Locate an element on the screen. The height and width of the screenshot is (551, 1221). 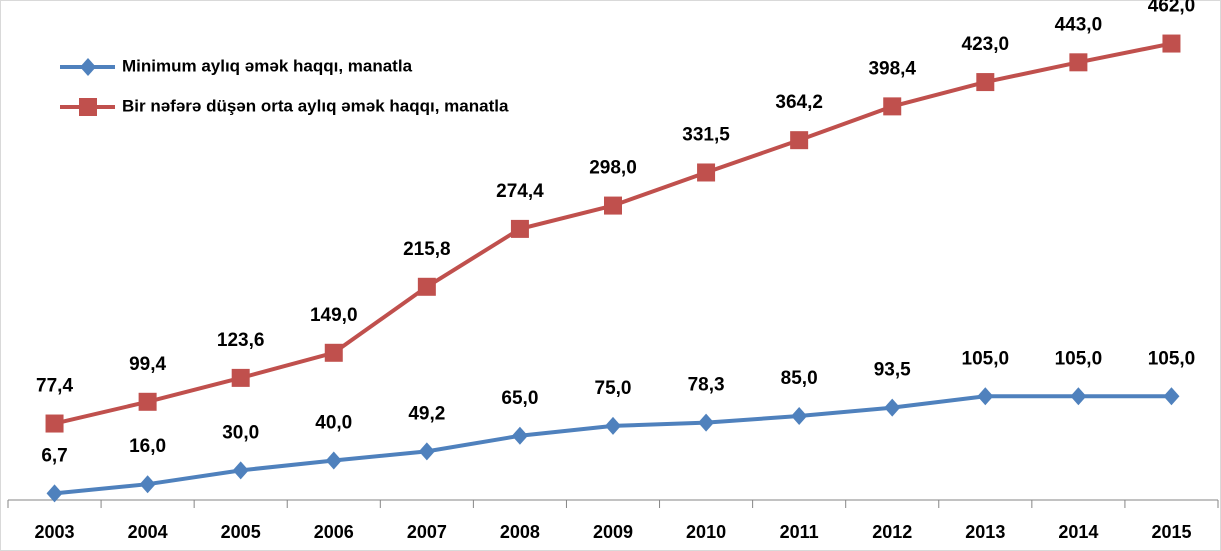
data-label: 30,0 is located at coordinates (240, 432).